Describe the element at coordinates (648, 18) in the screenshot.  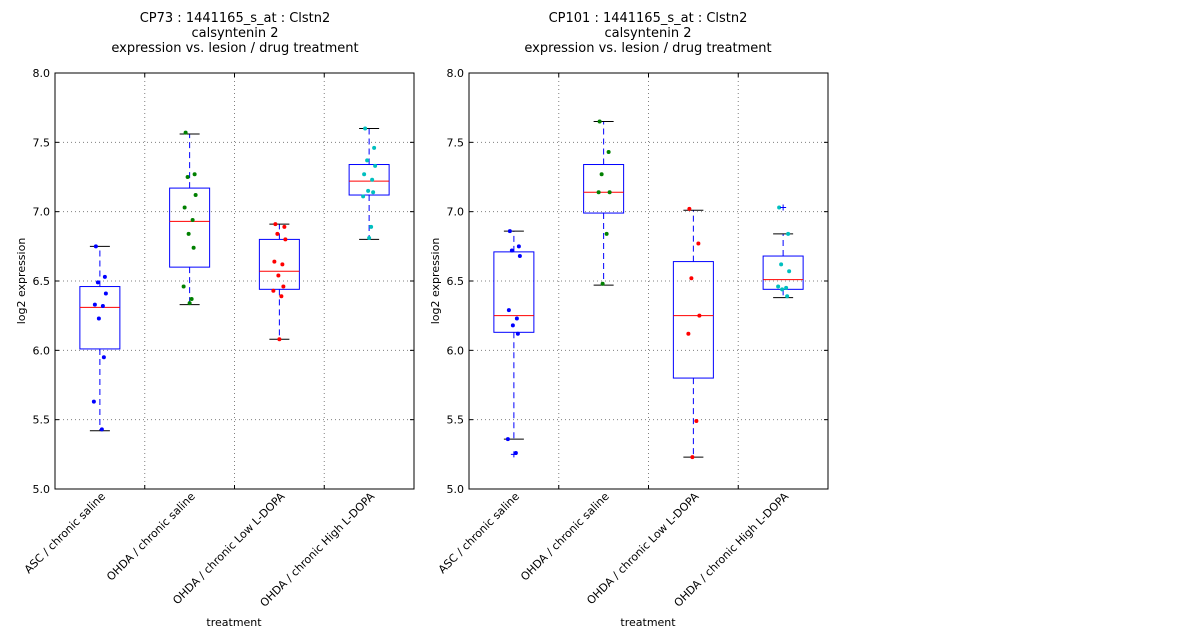
I see `chart-title-line-1: CP101 : 1441165_s_at : Clstn2` at that location.